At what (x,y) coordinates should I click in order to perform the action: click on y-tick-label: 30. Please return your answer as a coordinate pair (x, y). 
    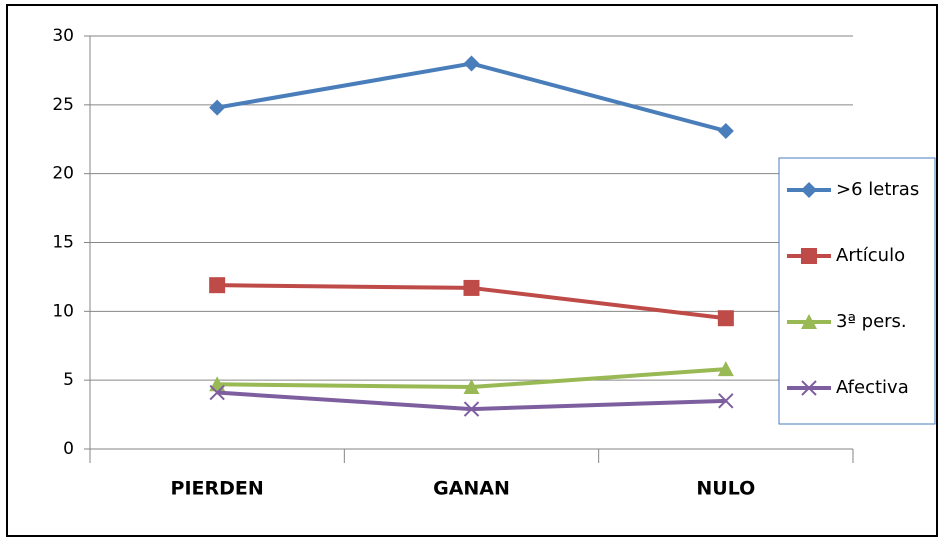
    Looking at the image, I should click on (63, 36).